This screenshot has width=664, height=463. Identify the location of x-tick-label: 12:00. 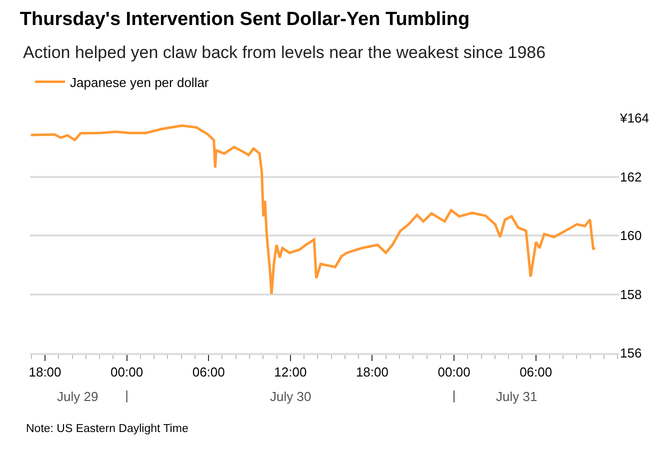
(290, 372).